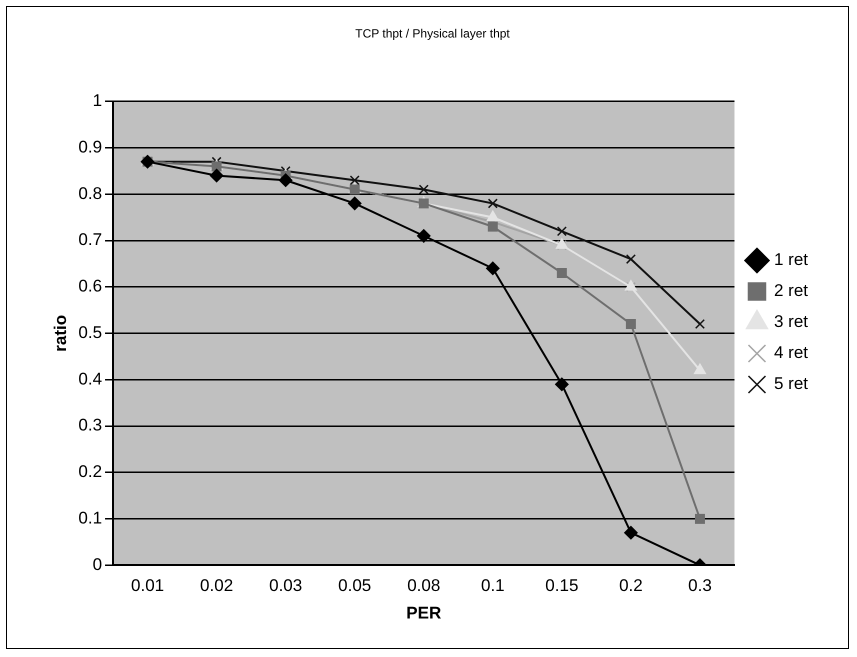 The width and height of the screenshot is (857, 657). Describe the element at coordinates (90, 286) in the screenshot. I see `y-tick-label: 0.6` at that location.